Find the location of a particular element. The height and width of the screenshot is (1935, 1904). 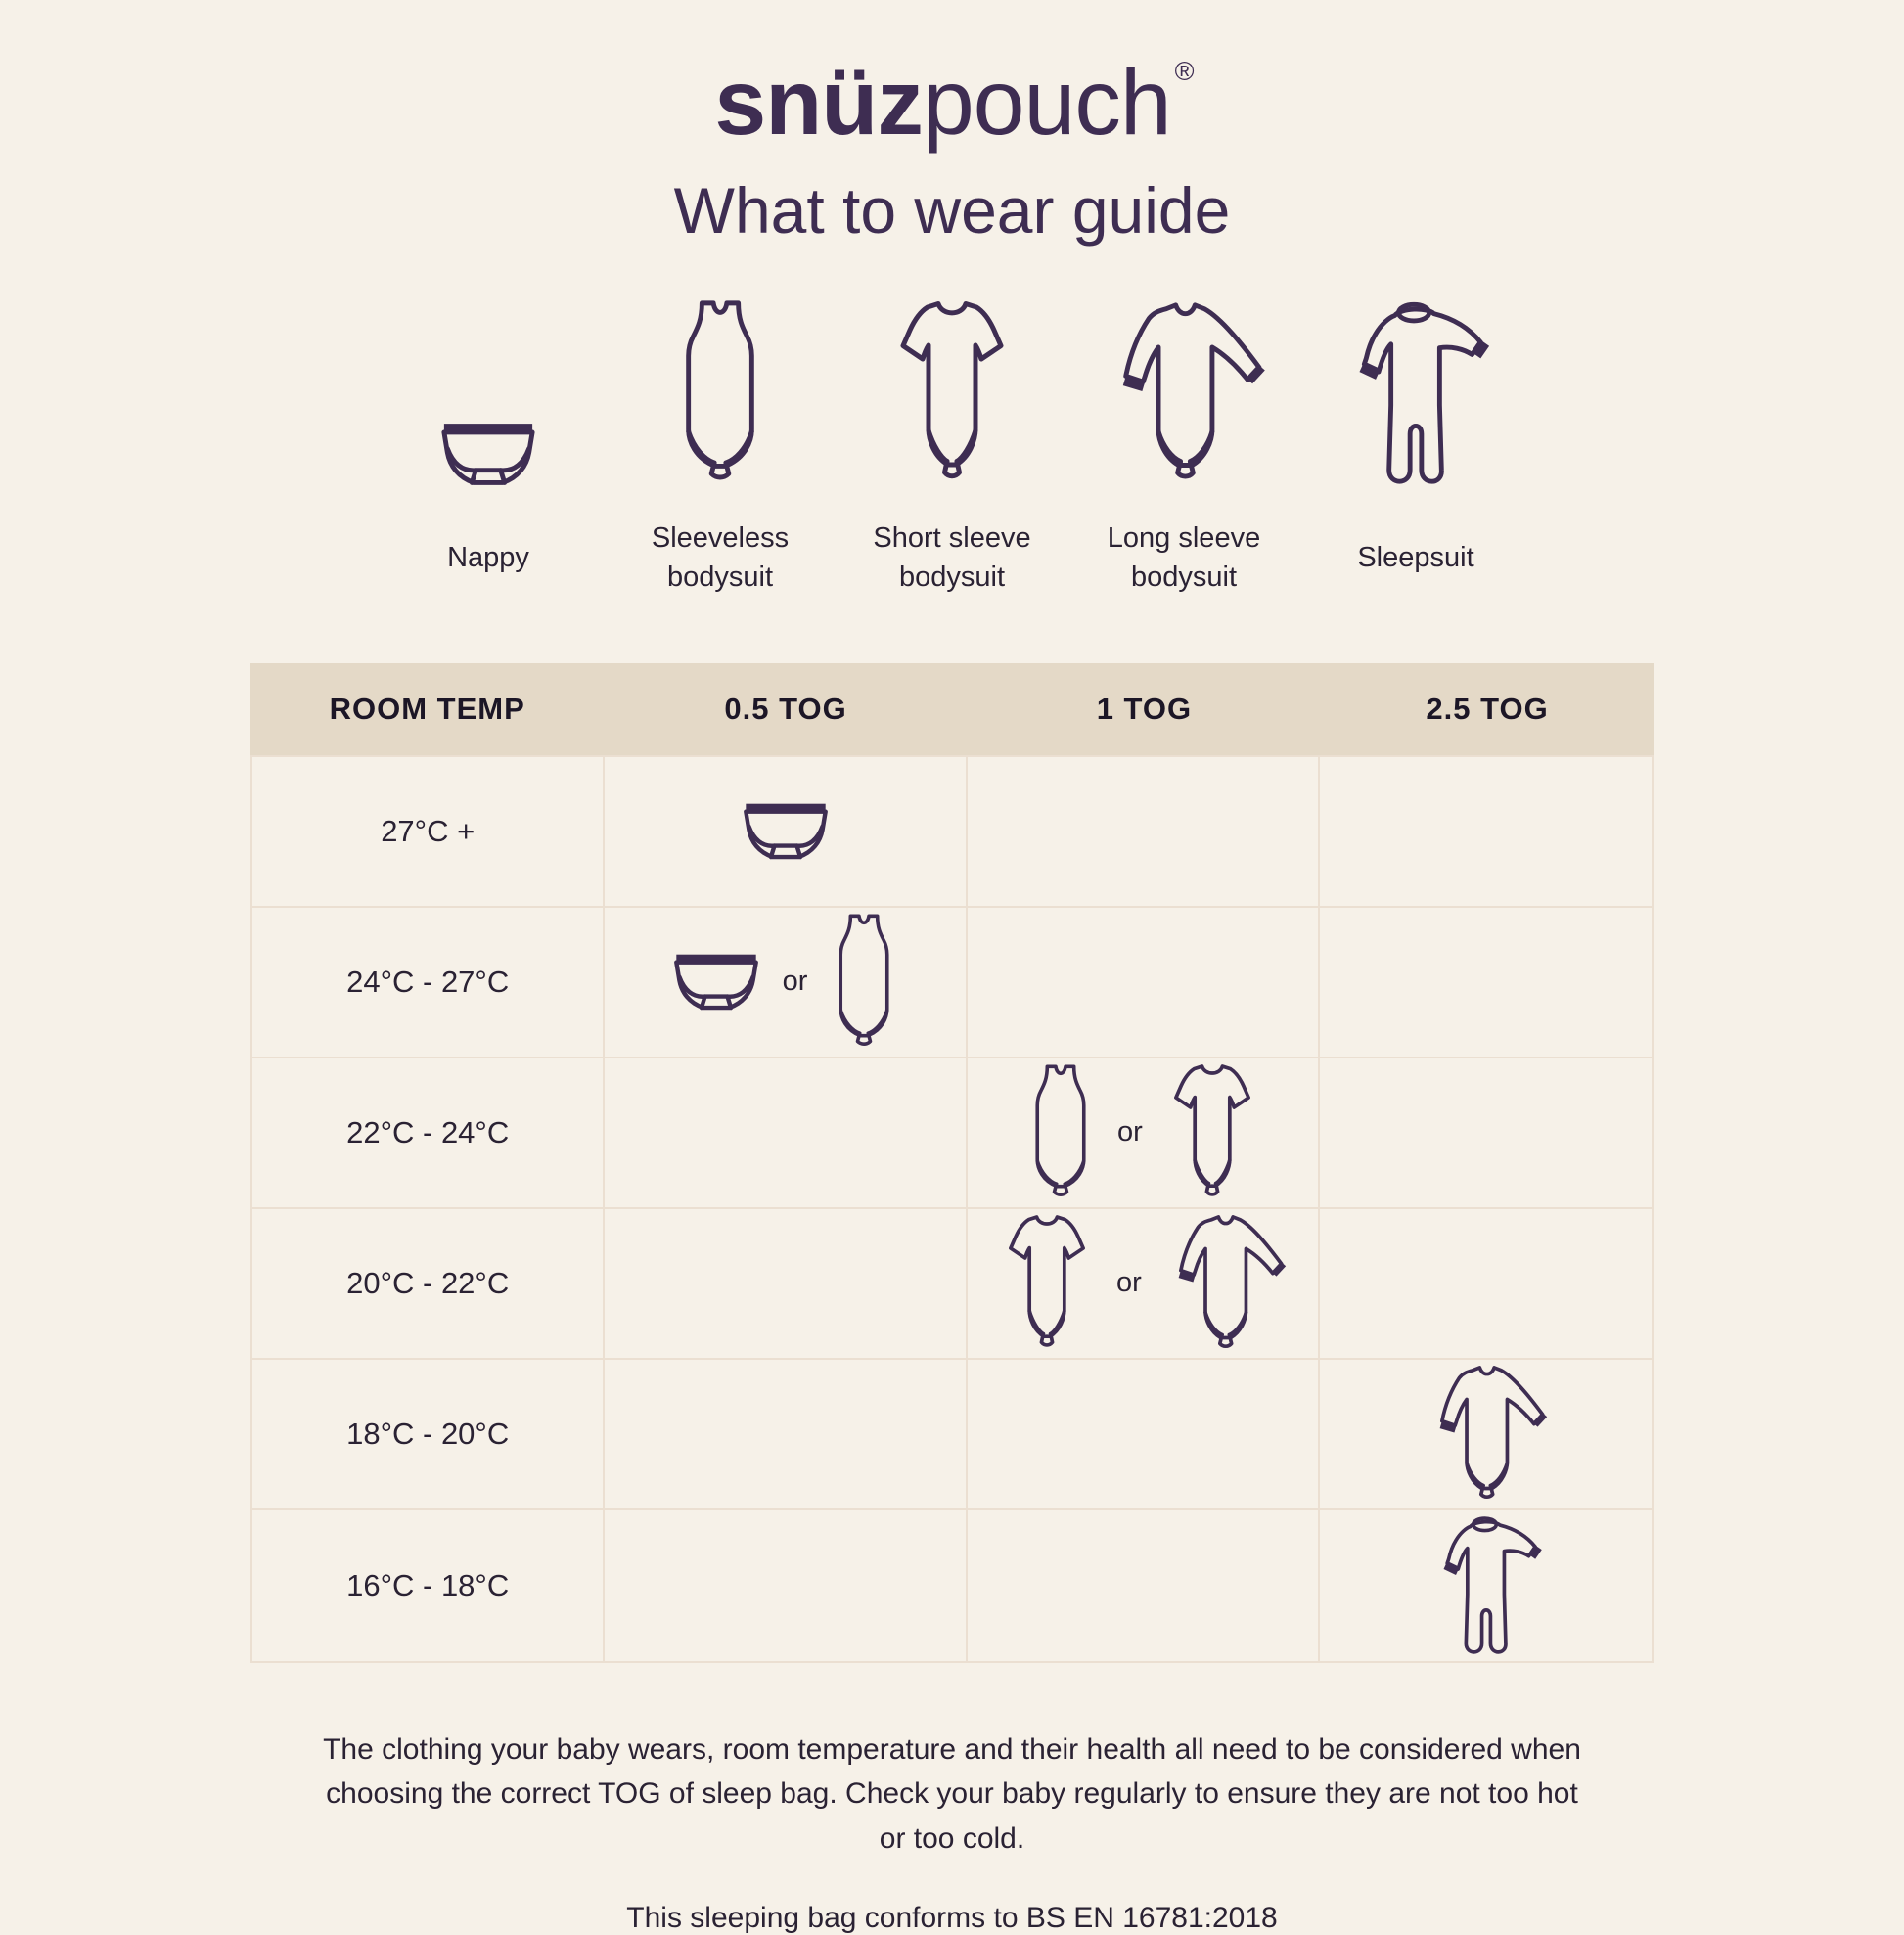

page-title: What to wear guide is located at coordinates (952, 210).